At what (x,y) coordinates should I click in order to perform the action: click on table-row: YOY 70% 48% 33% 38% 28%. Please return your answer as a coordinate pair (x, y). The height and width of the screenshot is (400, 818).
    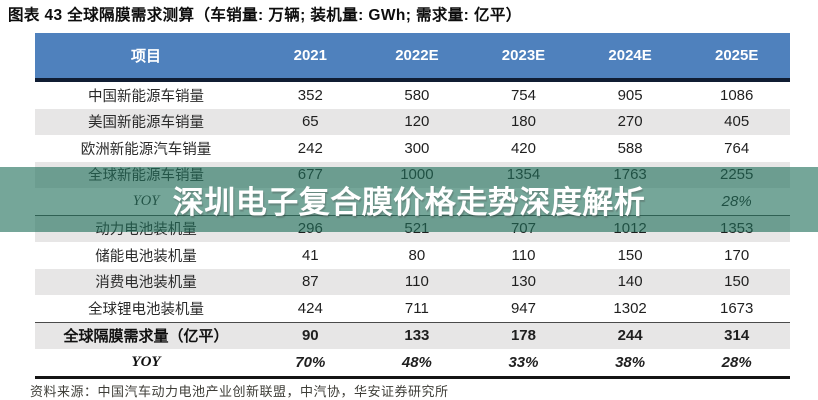
    Looking at the image, I should click on (412, 362).